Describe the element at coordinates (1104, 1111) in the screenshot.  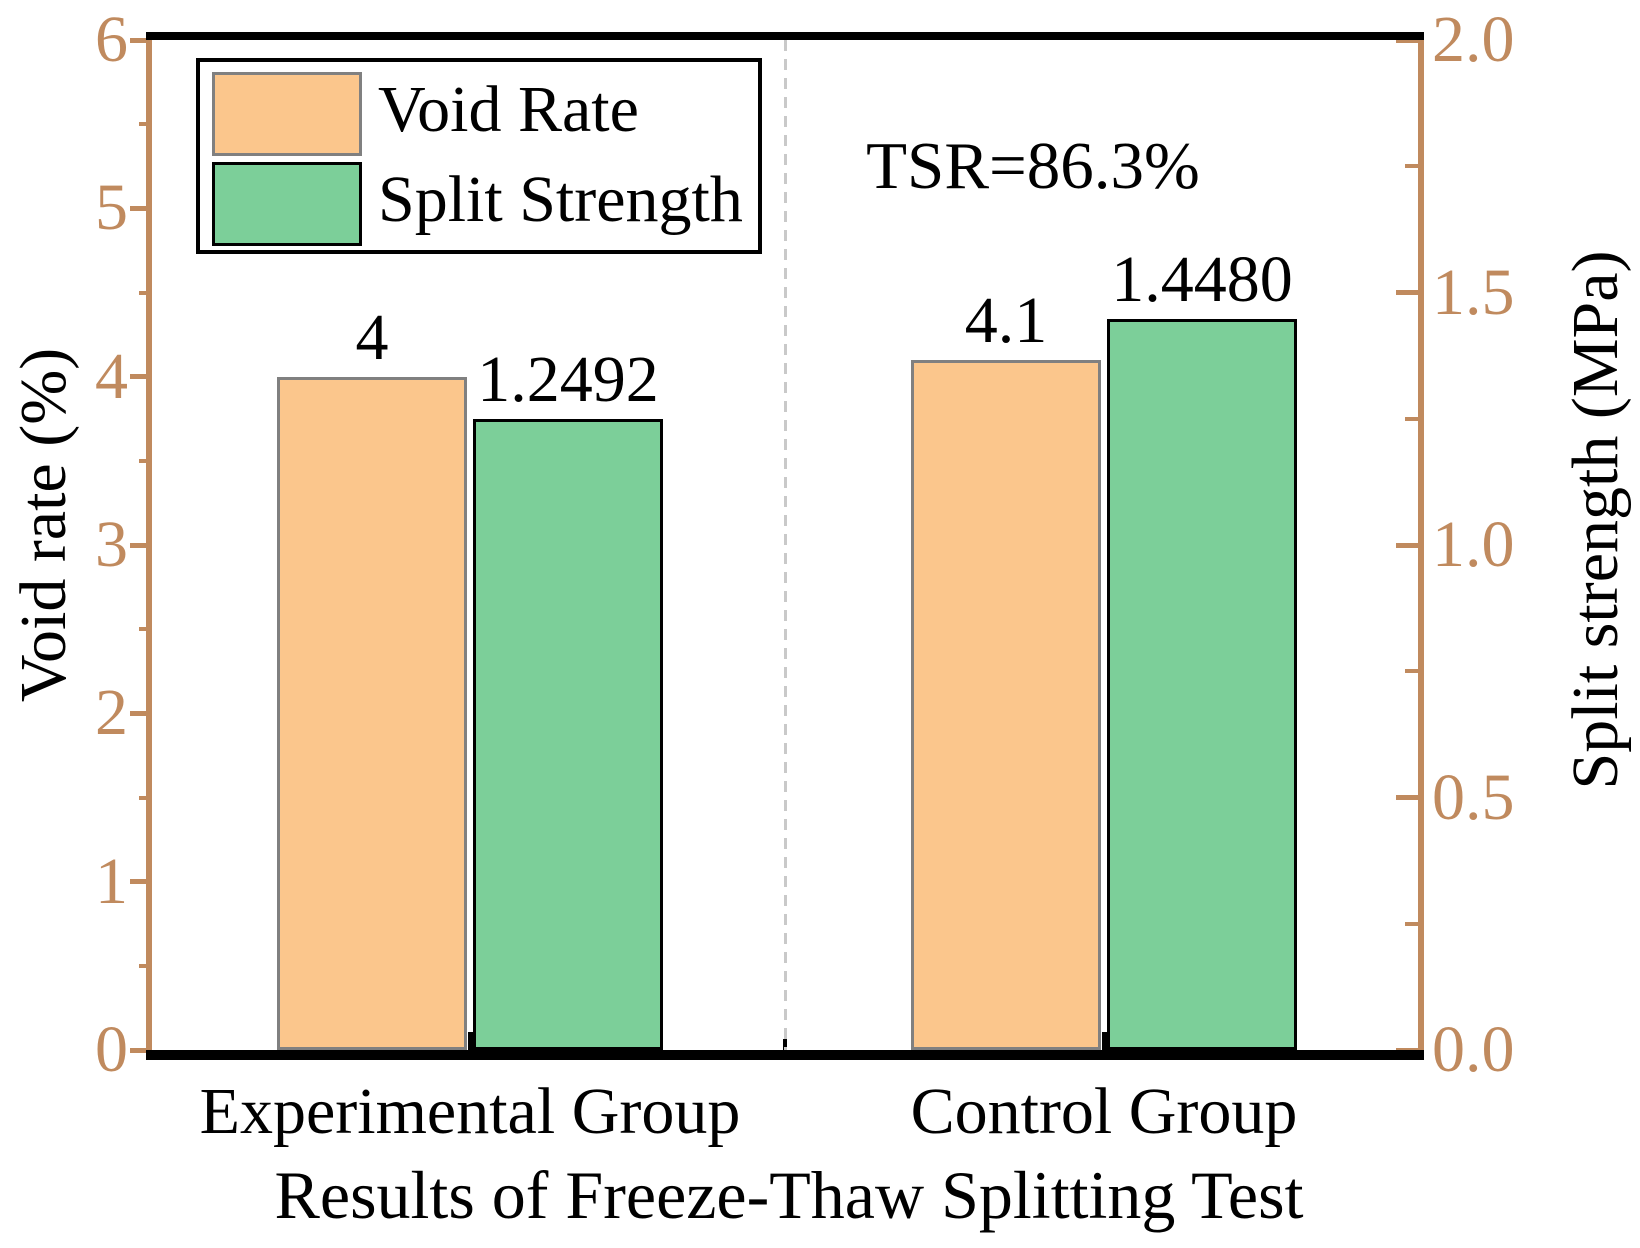
I see `x-axis-category-label: Control Group` at that location.